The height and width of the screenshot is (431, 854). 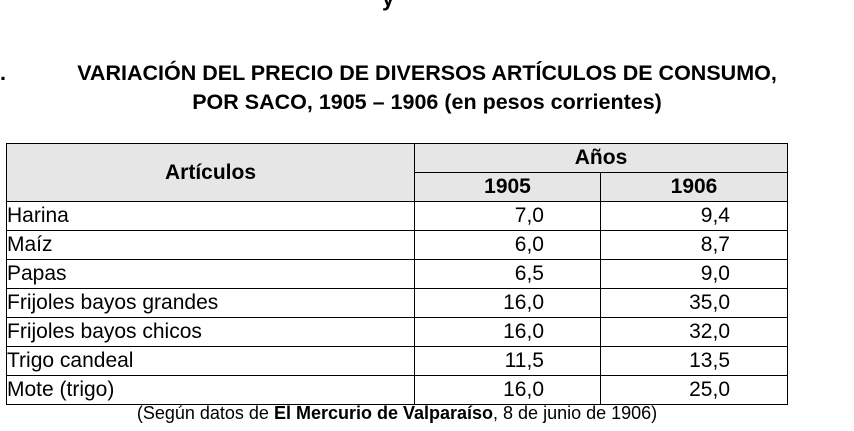 What do you see at coordinates (601, 158) in the screenshot?
I see `header-anos: Años` at bounding box center [601, 158].